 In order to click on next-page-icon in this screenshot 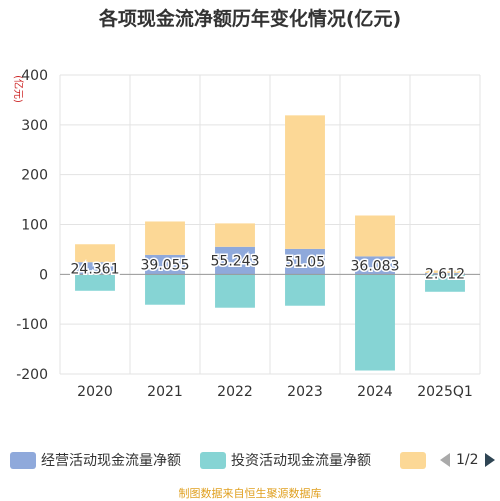, I will do `click(489, 460)`.